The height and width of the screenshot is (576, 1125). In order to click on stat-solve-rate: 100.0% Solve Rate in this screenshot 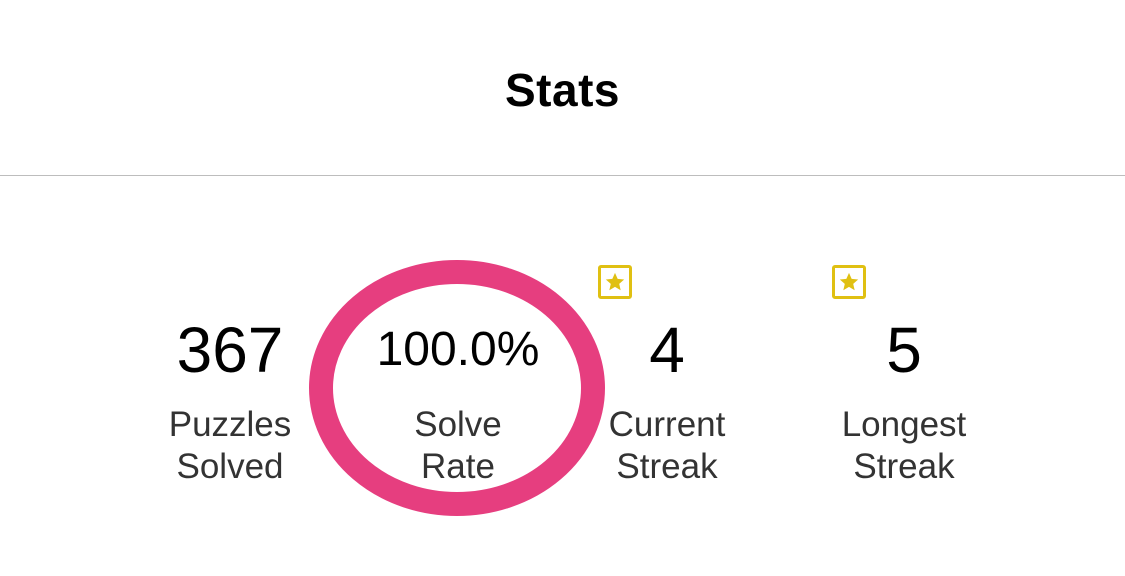, I will do `click(458, 399)`.